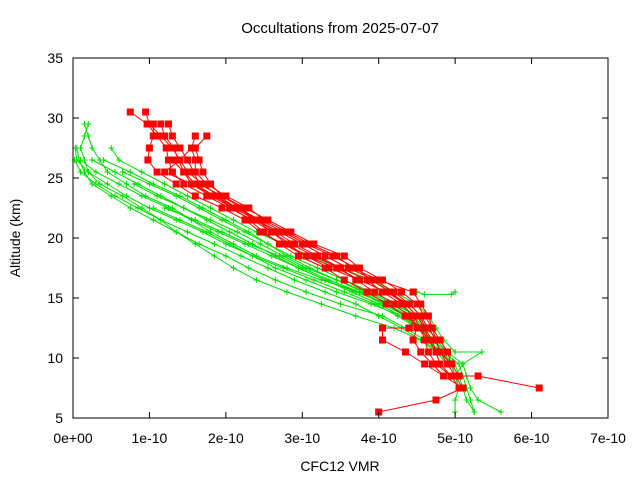  What do you see at coordinates (55, 238) in the screenshot?
I see `y-tick-label-3: 20` at bounding box center [55, 238].